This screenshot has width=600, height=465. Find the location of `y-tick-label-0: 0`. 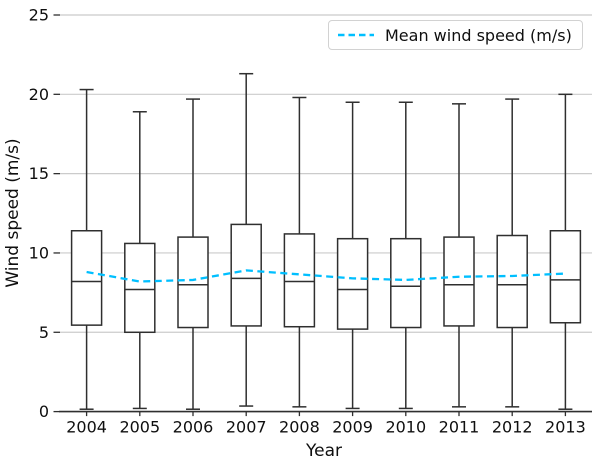

y-tick-label-0: 0 is located at coordinates (44, 411).